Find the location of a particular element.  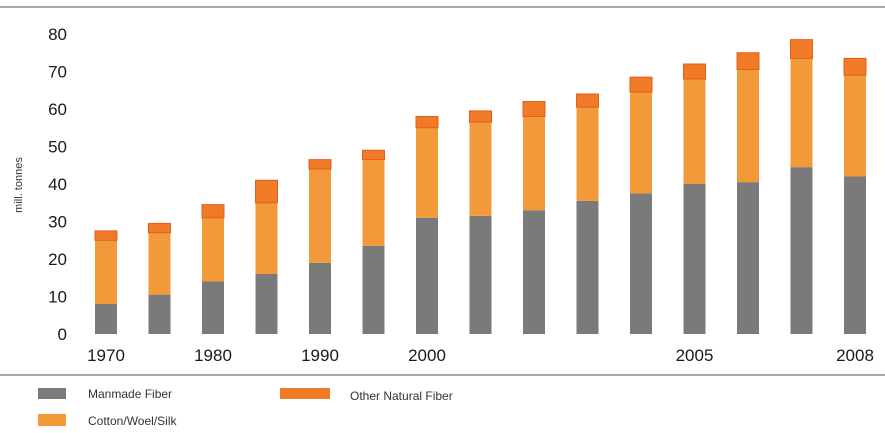

x-tick-label: 2008 is located at coordinates (855, 355).